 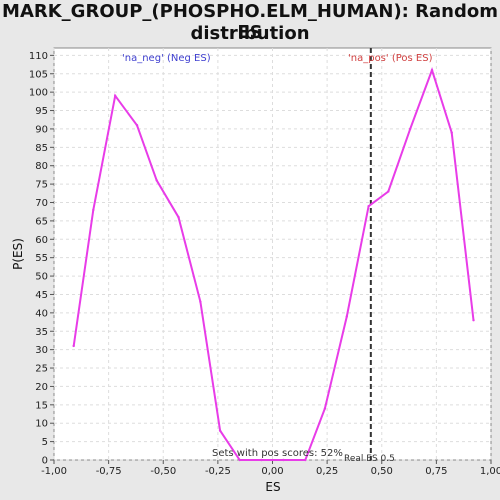 What do you see at coordinates (41, 277) in the screenshot?
I see `y-tick-label: 50` at bounding box center [41, 277].